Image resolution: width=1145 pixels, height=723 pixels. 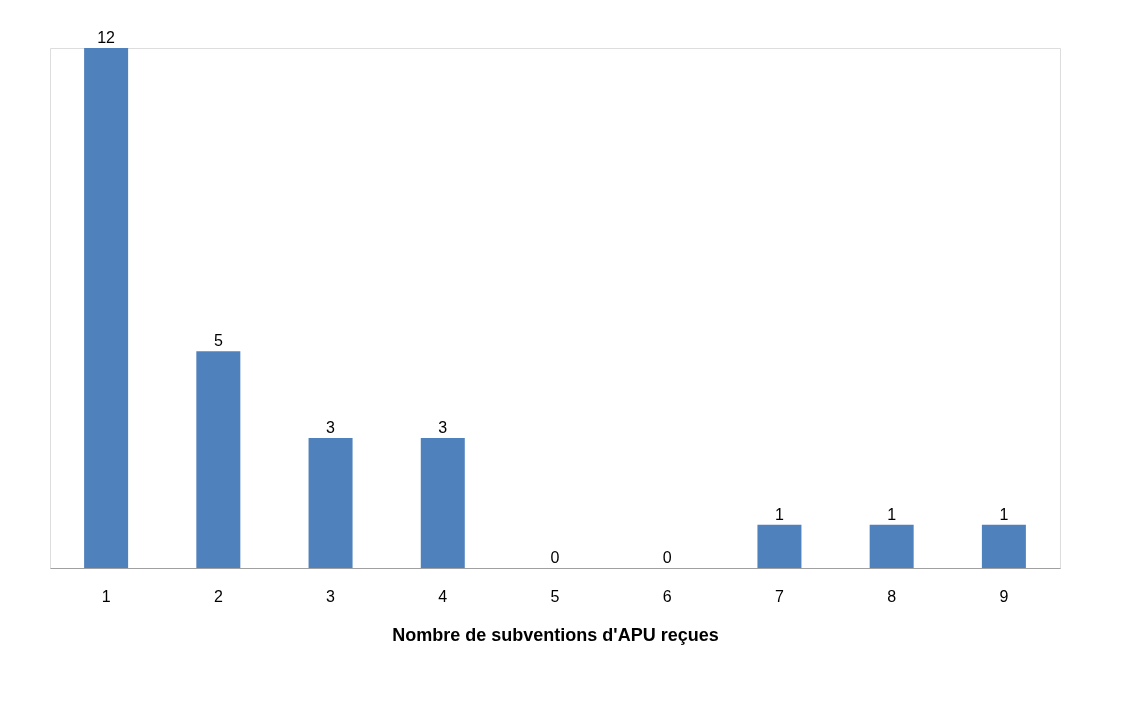 What do you see at coordinates (555, 596) in the screenshot?
I see `x-tick-label: 5` at bounding box center [555, 596].